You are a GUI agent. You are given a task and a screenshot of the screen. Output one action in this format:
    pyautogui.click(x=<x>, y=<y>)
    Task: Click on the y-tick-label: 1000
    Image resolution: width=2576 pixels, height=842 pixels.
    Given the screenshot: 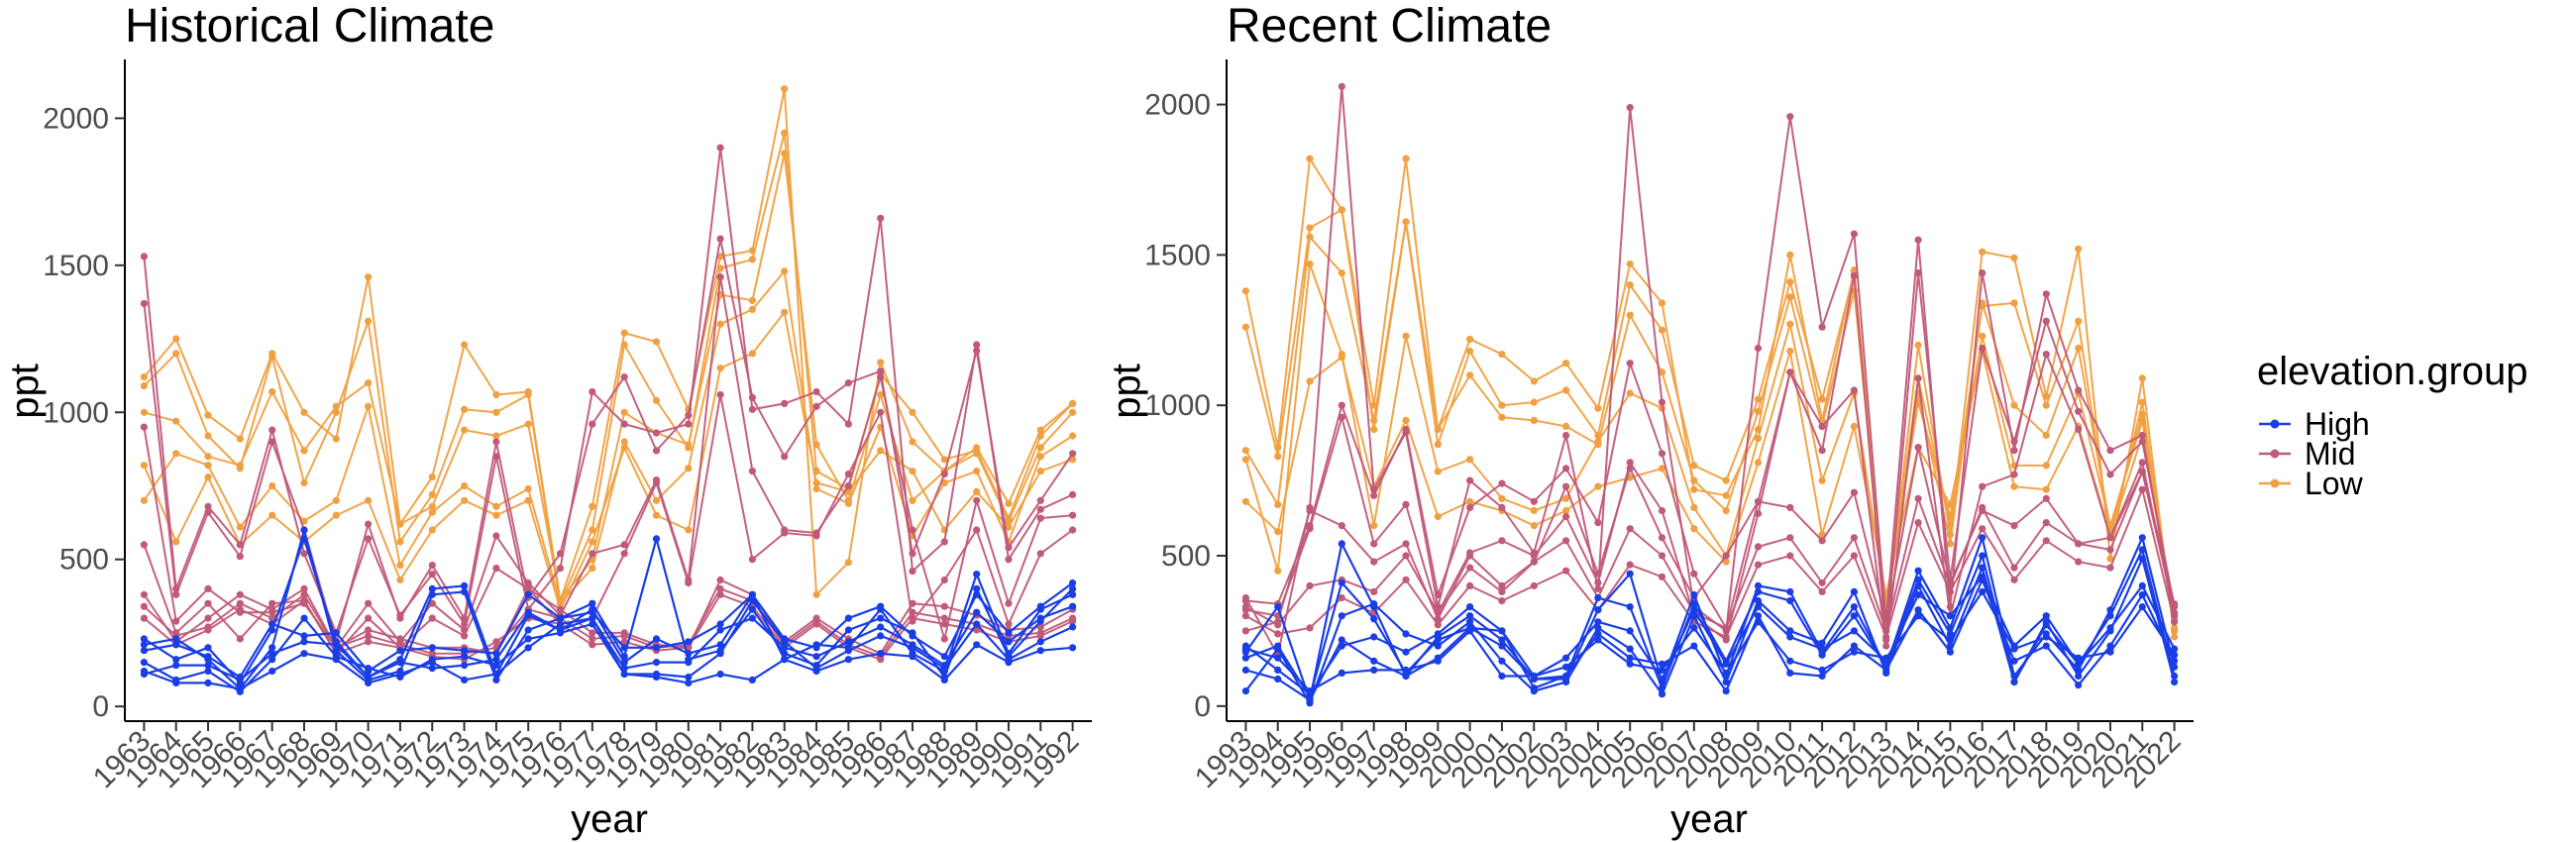 What is the action you would take?
    pyautogui.click(x=76, y=413)
    